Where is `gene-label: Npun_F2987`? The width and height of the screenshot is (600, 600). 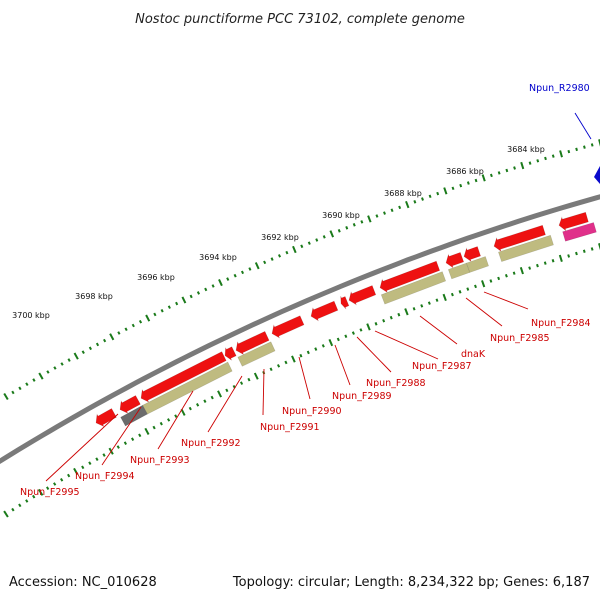 gene-label: Npun_F2987 is located at coordinates (442, 366).